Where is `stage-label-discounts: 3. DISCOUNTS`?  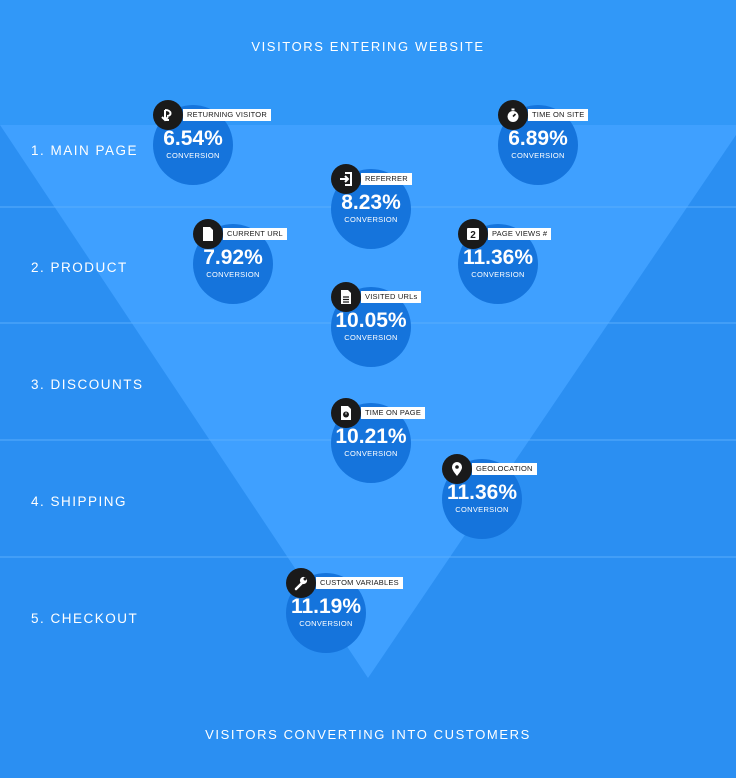 stage-label-discounts: 3. DISCOUNTS is located at coordinates (87, 384).